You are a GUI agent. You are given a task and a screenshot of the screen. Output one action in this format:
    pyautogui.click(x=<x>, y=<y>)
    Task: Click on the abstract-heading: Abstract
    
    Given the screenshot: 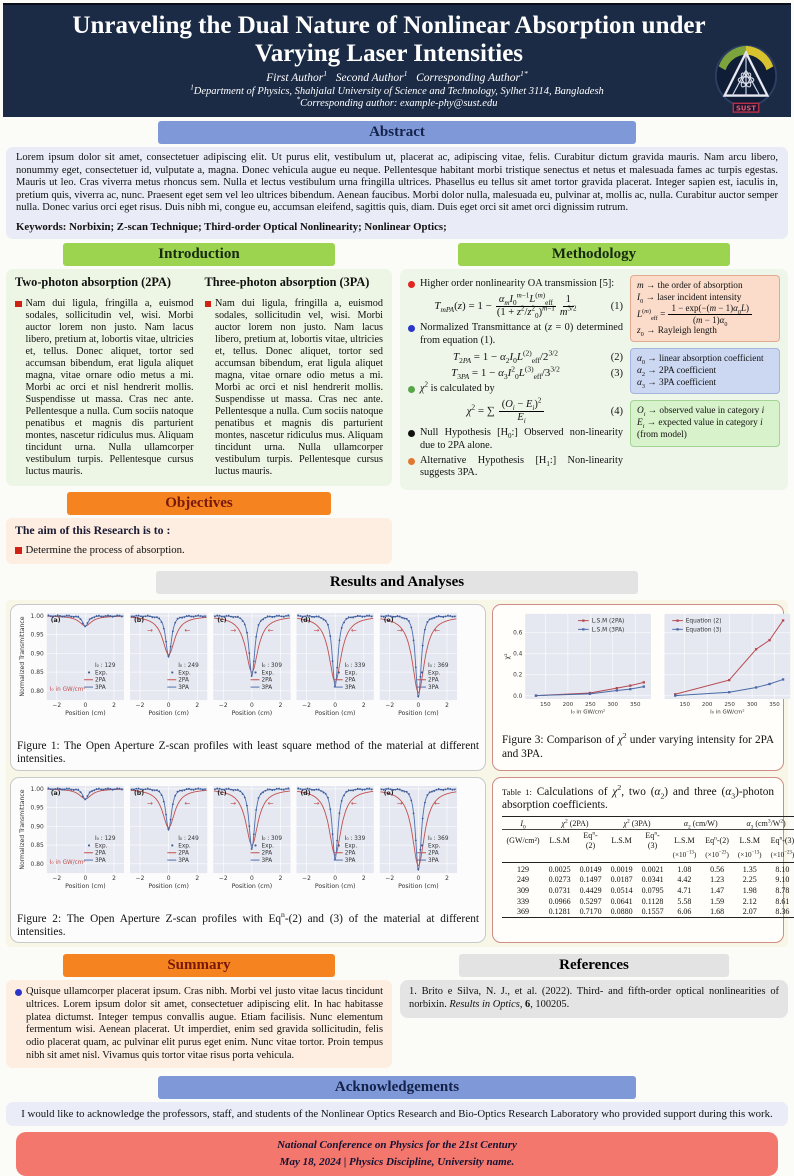 What is the action you would take?
    pyautogui.click(x=397, y=132)
    